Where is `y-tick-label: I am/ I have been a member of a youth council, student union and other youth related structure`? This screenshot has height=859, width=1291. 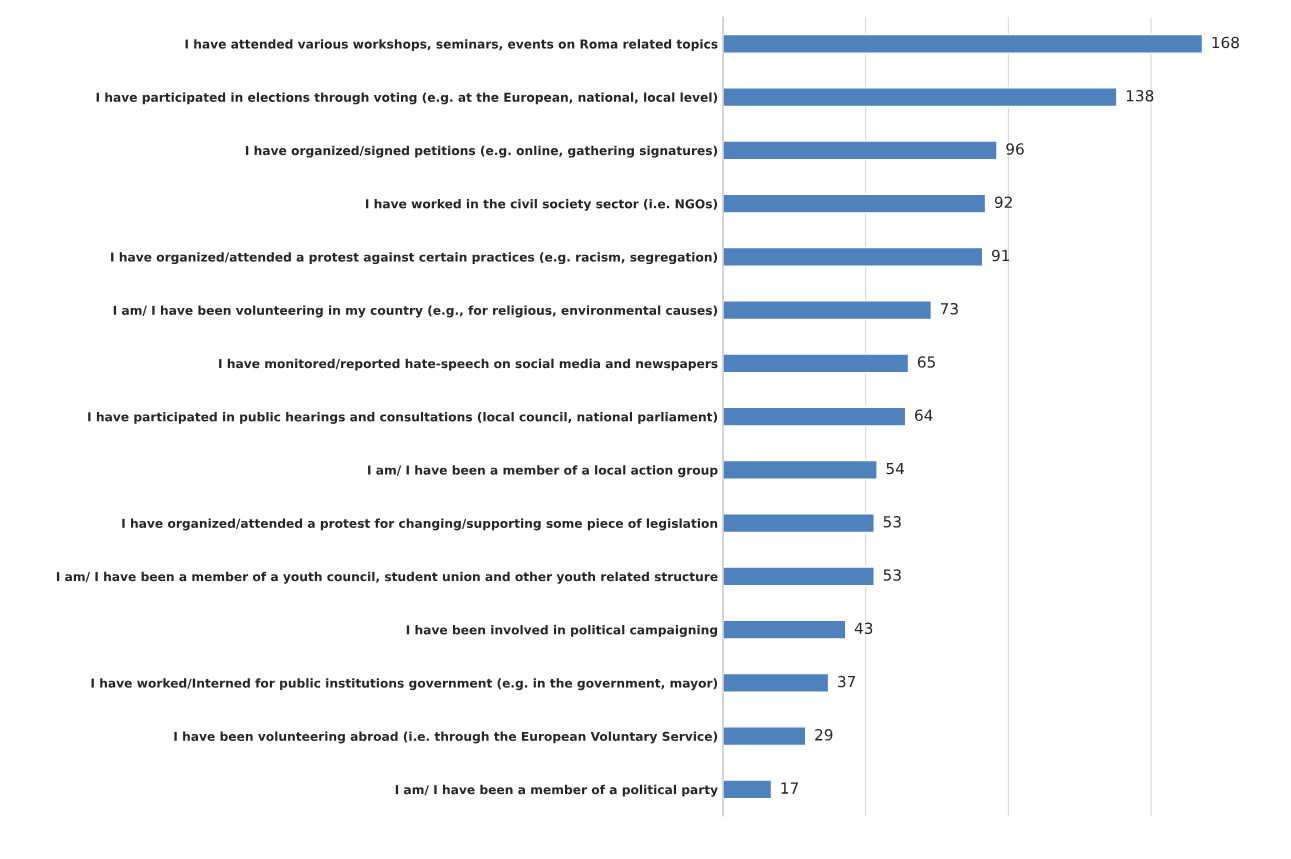 y-tick-label: I am/ I have been a member of a youth council, student union and other youth related structure is located at coordinates (387, 577).